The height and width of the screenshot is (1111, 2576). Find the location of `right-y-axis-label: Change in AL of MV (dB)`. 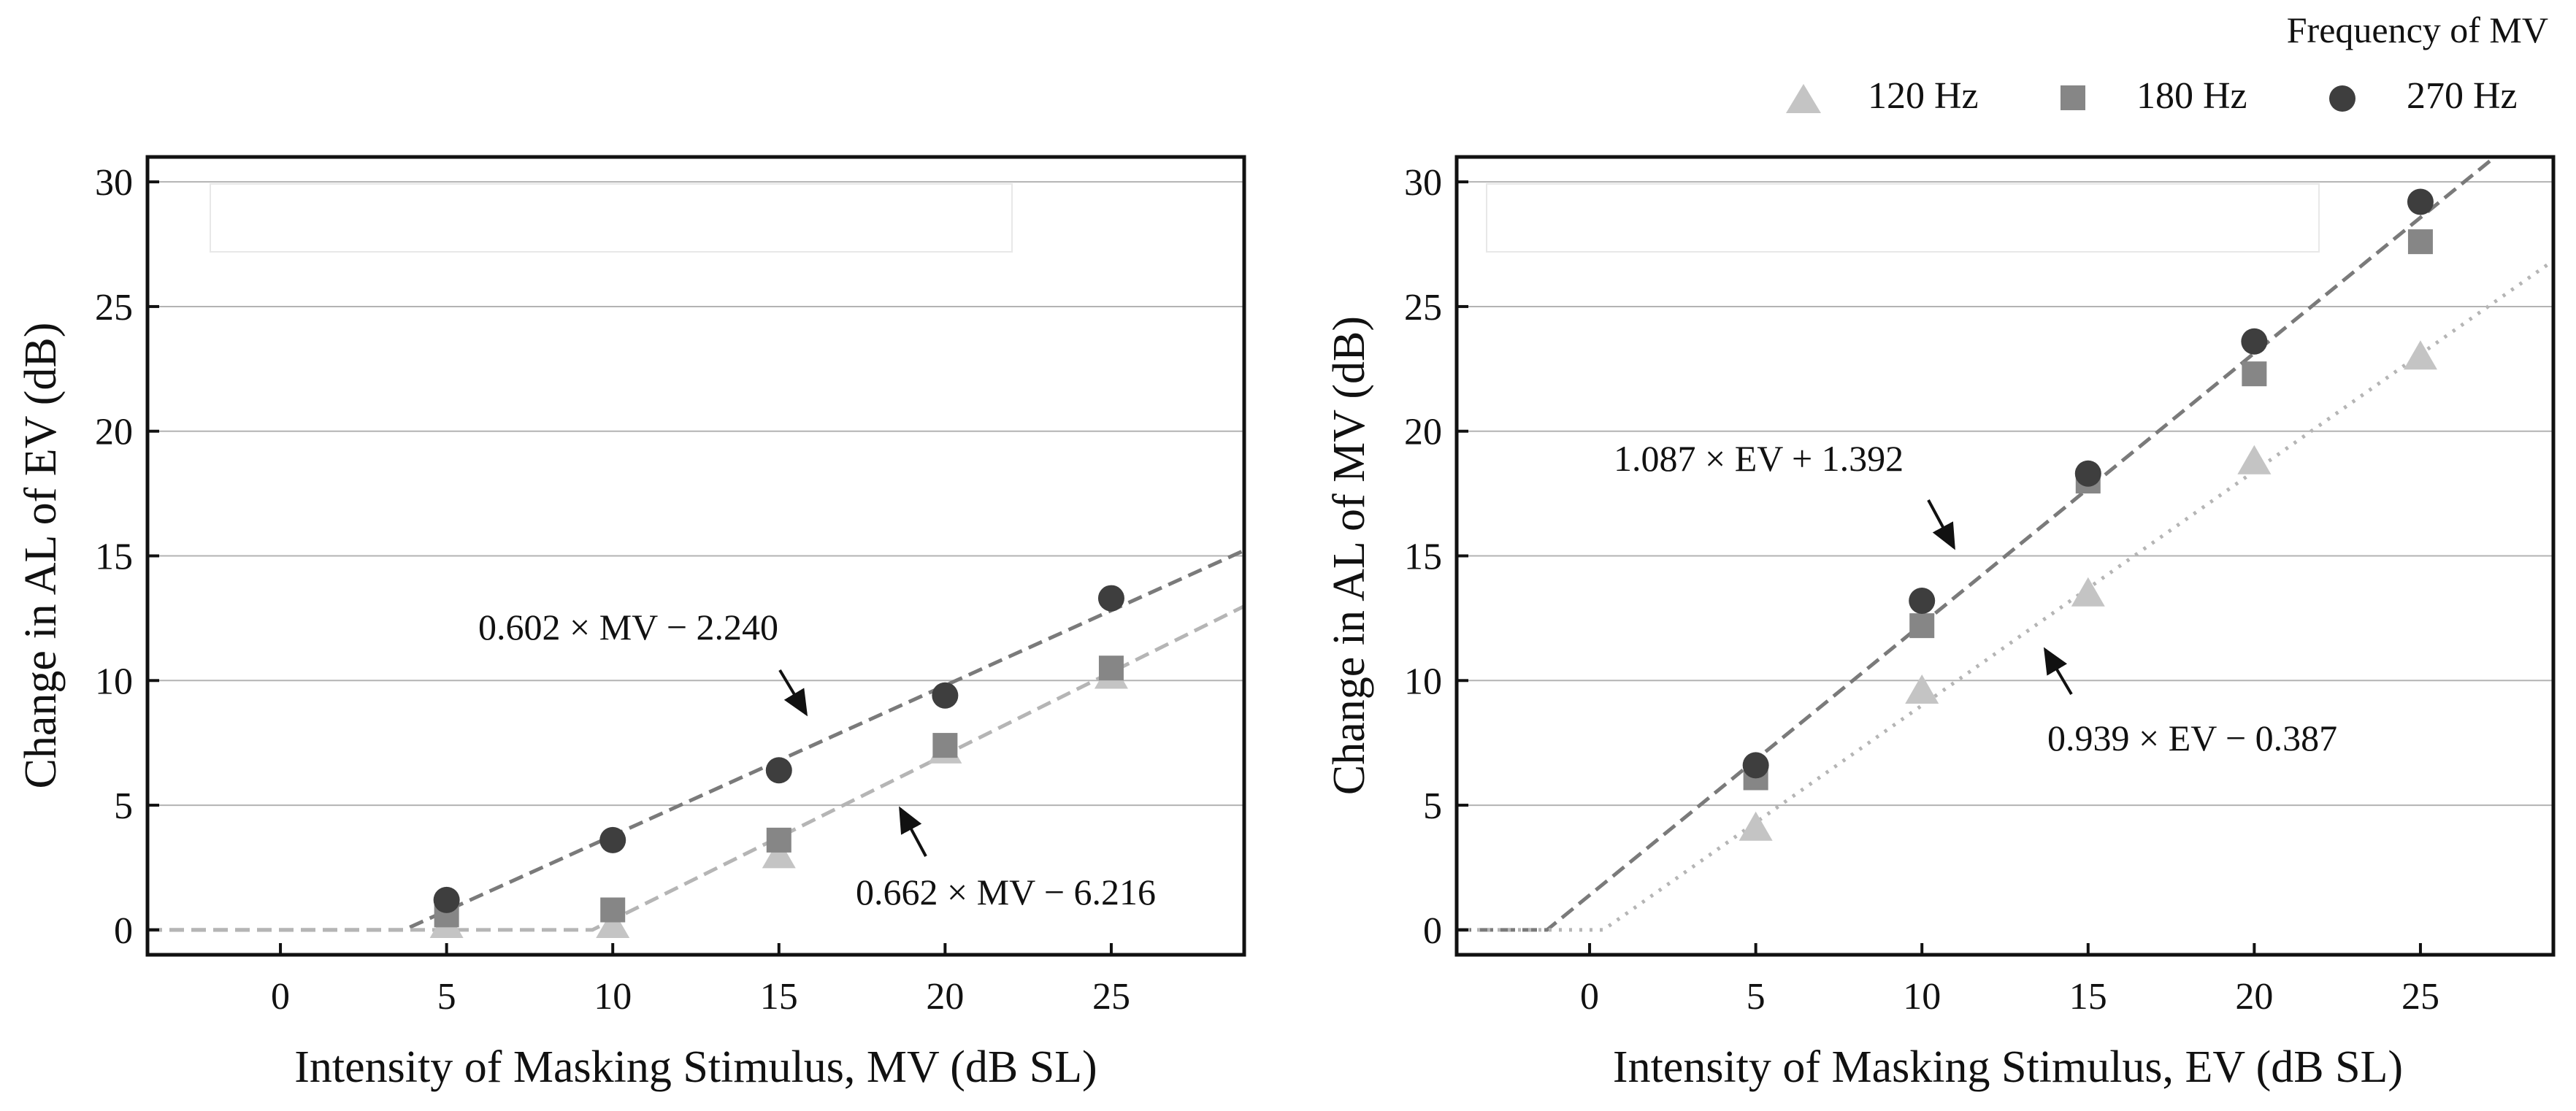

right-y-axis-label: Change in AL of MV (dB) is located at coordinates (1349, 555).